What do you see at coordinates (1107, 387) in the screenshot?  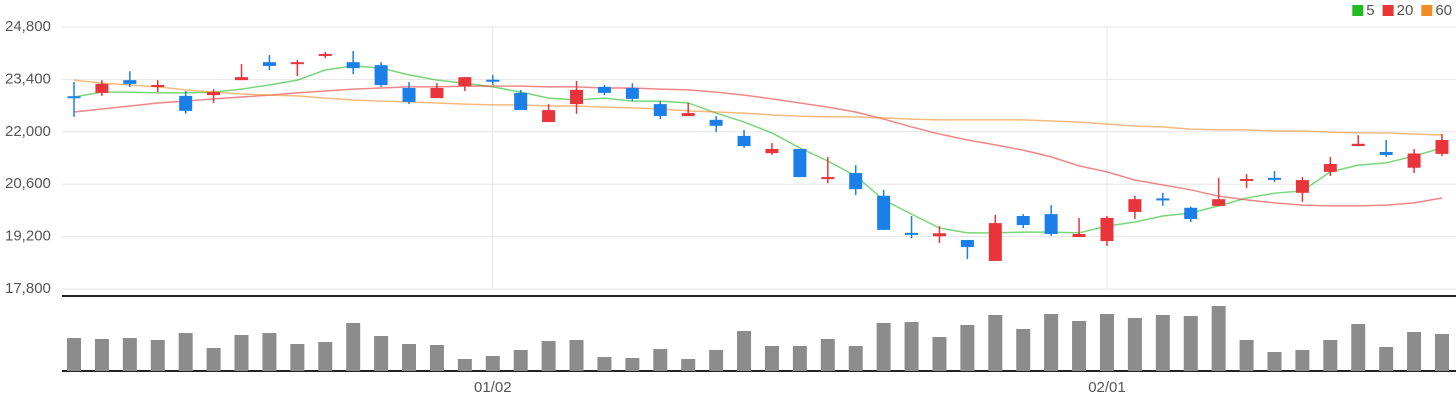 I see `x-tick-label: 02/01` at bounding box center [1107, 387].